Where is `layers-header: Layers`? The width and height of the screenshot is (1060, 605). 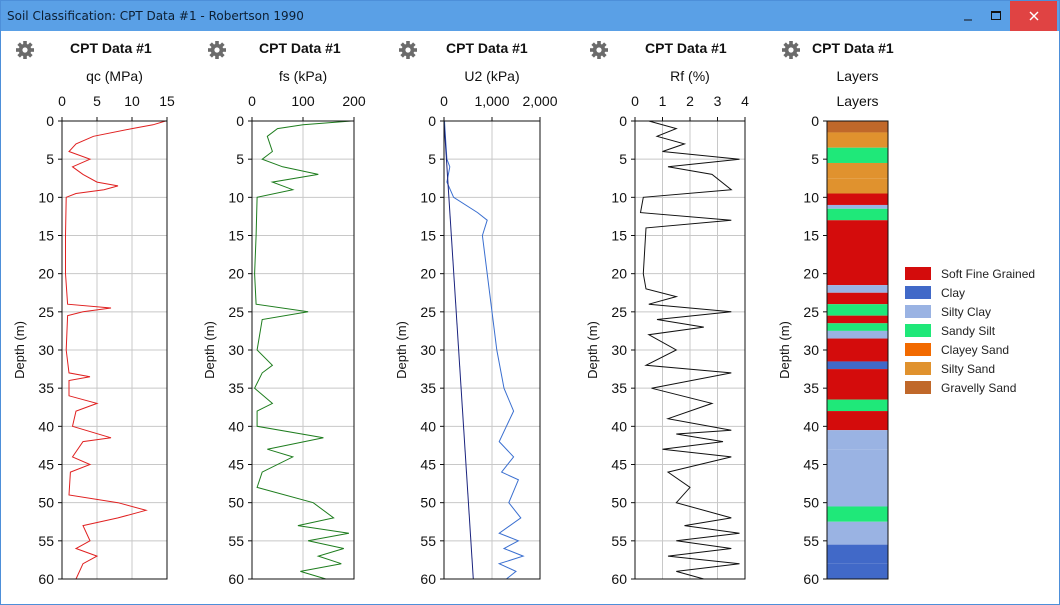
layers-header: Layers is located at coordinates (857, 101).